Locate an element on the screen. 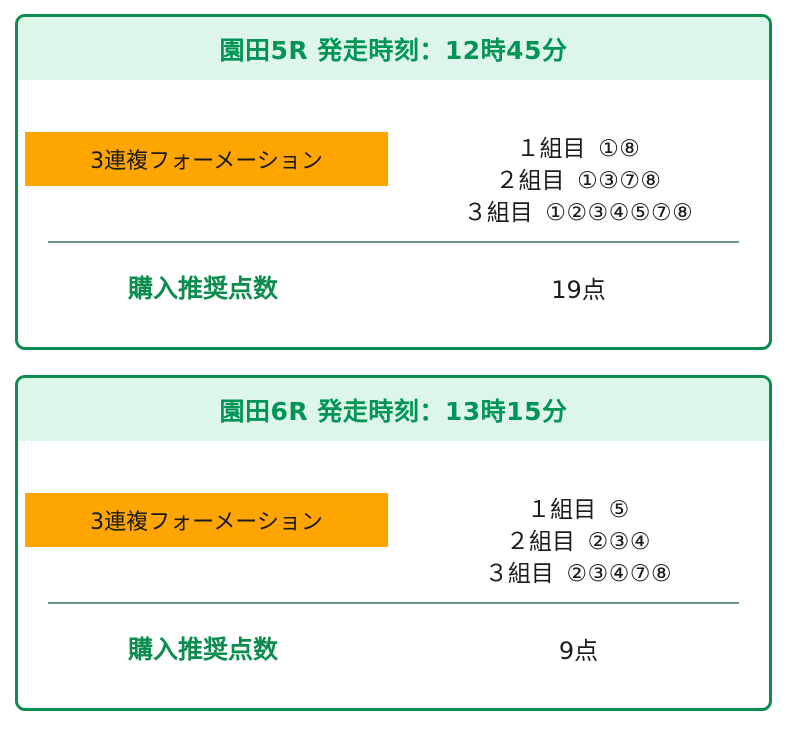 The width and height of the screenshot is (786, 737). formation-group-row: ２組目 ①③⑦⑧ is located at coordinates (578, 181).